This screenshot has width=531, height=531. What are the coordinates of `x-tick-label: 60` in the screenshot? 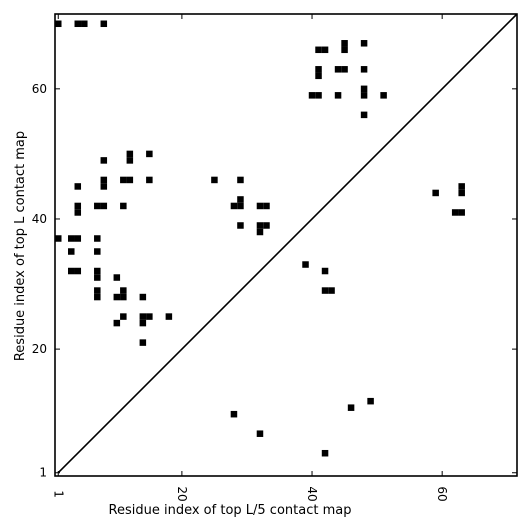 It's located at (442, 493).